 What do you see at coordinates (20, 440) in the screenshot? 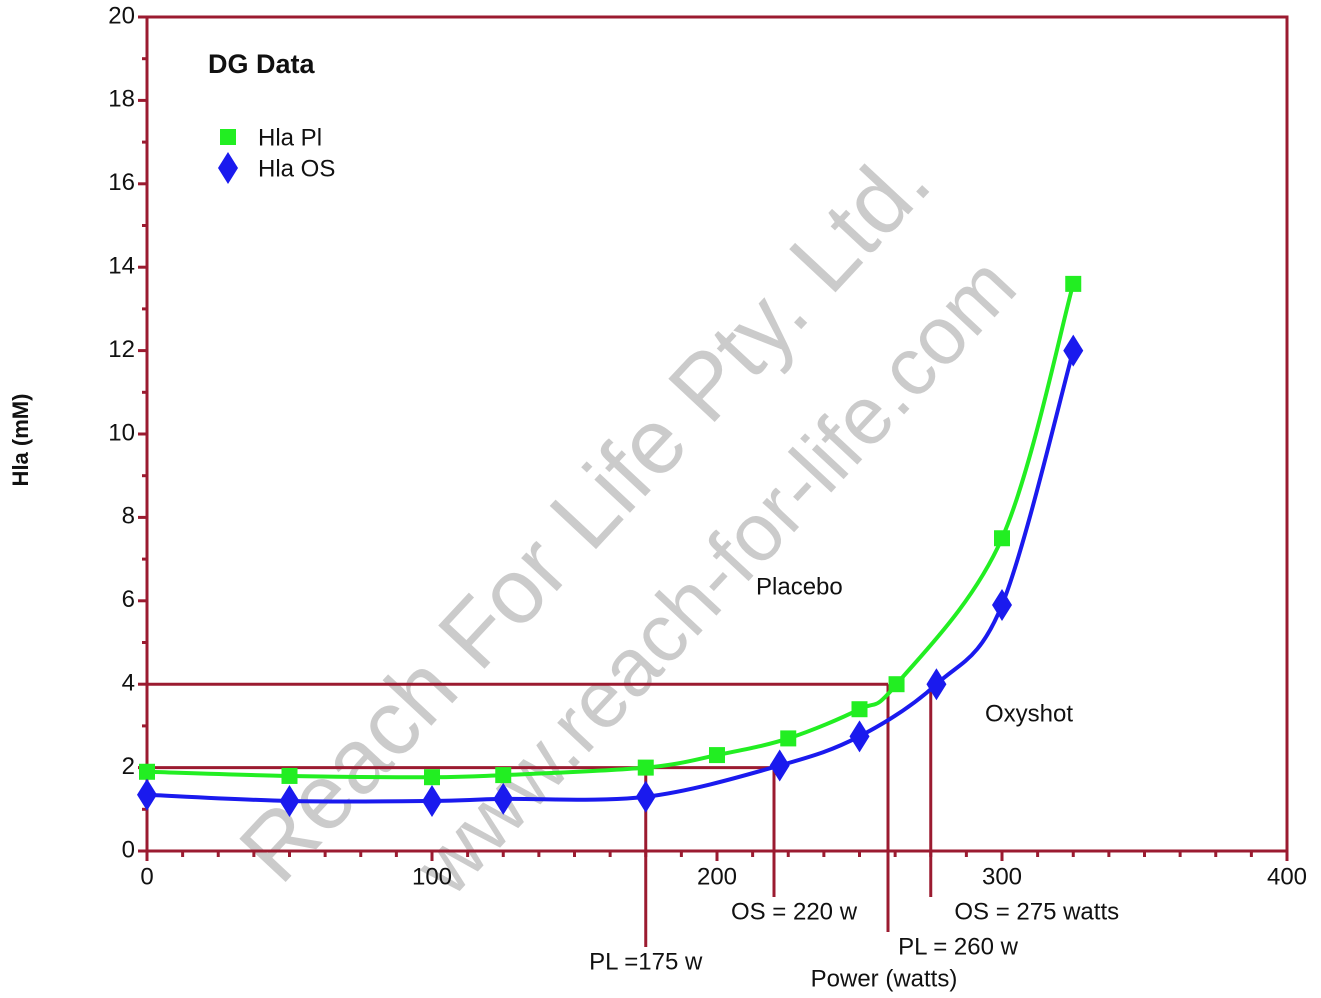
I see `y-axis-label: Hla (mM)` at bounding box center [20, 440].